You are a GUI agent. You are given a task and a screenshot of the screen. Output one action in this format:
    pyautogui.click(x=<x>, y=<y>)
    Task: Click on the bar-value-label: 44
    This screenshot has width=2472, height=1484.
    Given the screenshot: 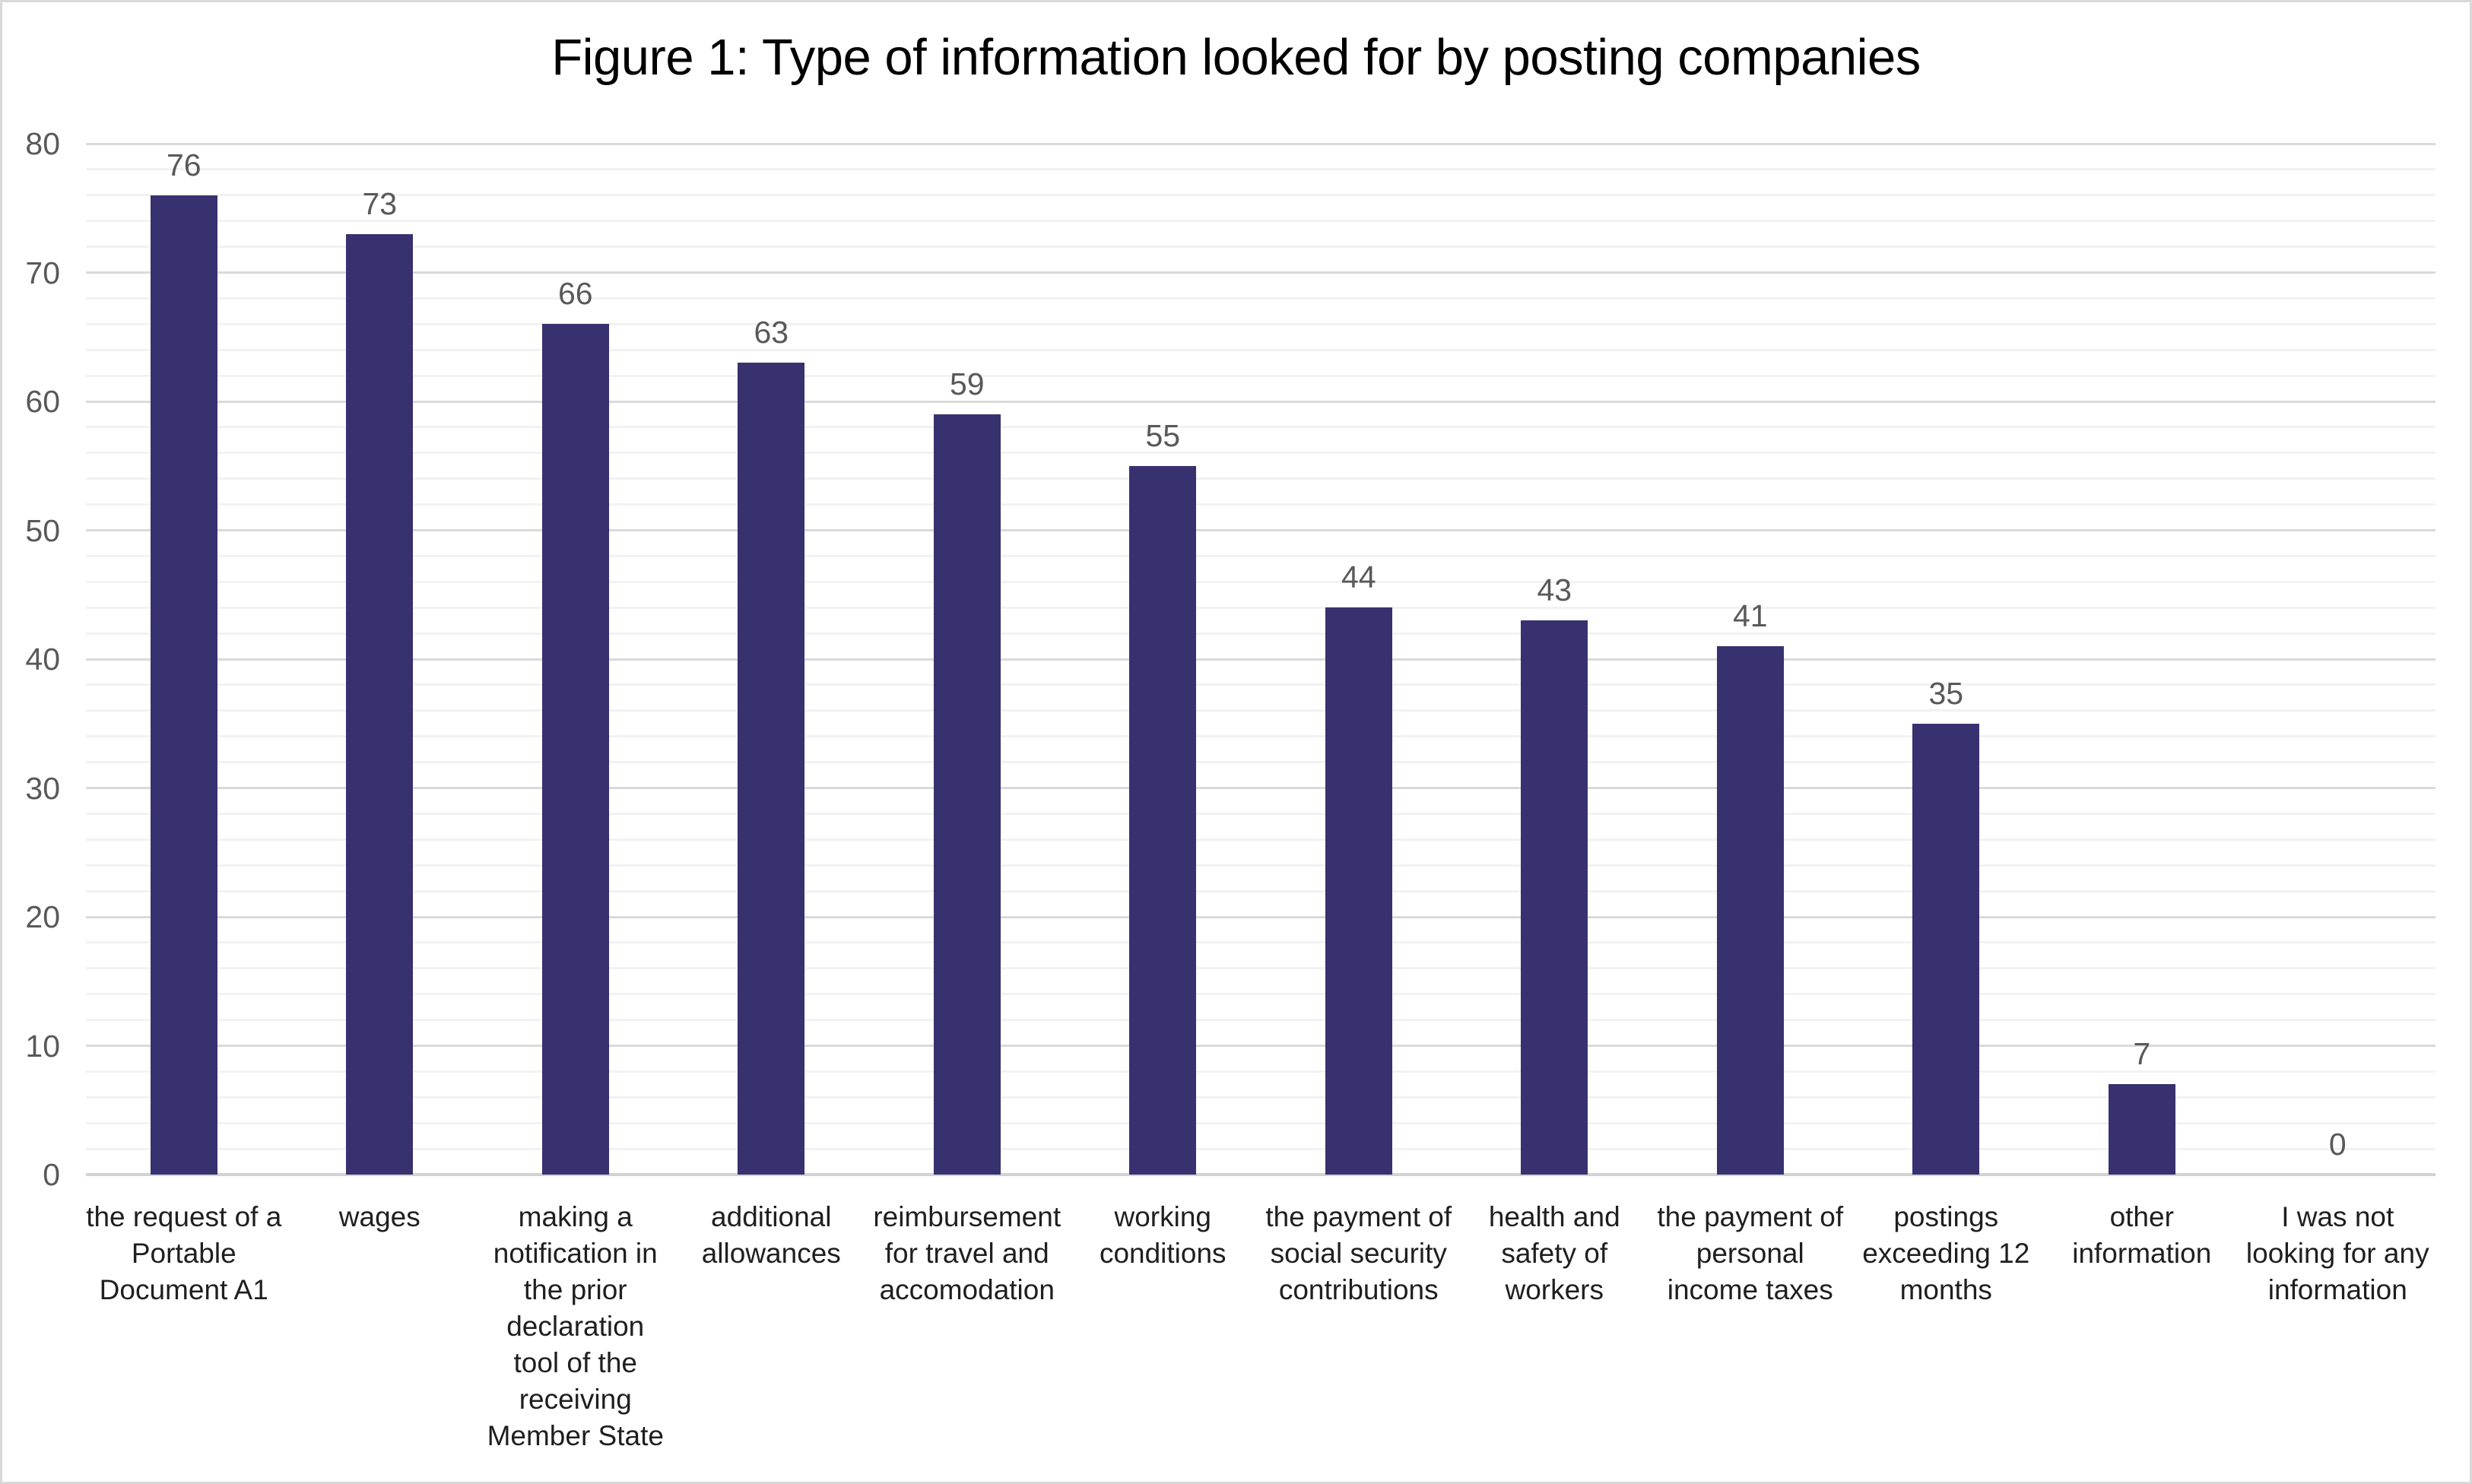 What is the action you would take?
    pyautogui.click(x=1359, y=577)
    